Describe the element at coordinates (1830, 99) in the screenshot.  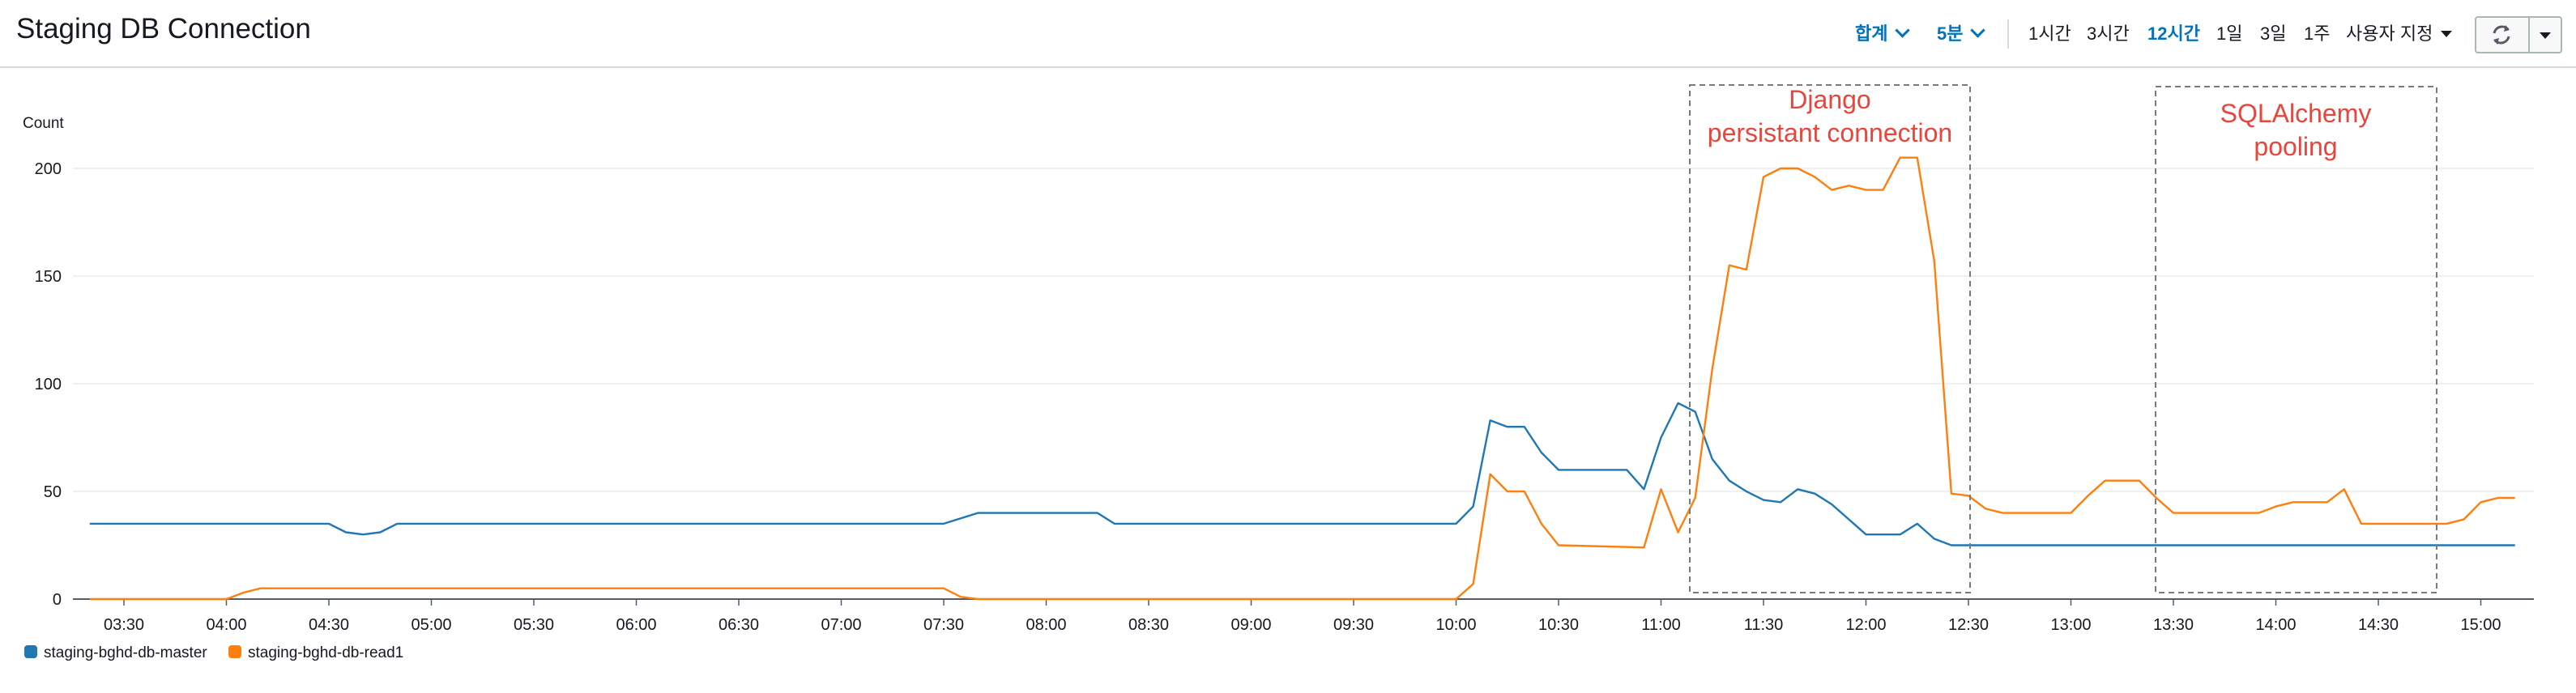
I see `annotation-label-django: Django` at that location.